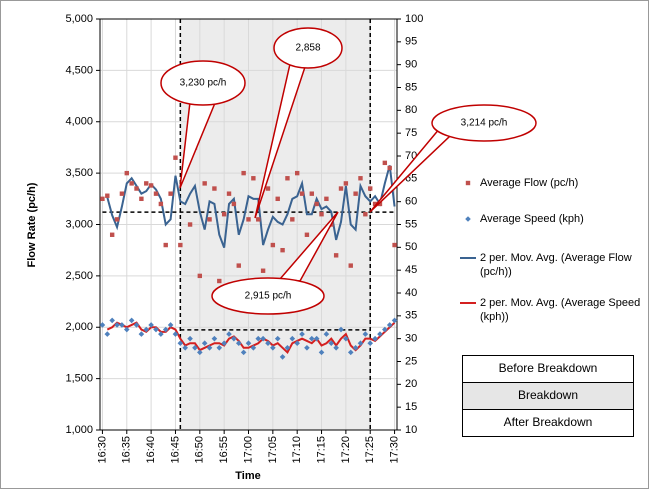 Image resolution: width=649 pixels, height=489 pixels. I want to click on annotation: 3,230 pc/h, so click(203, 83).